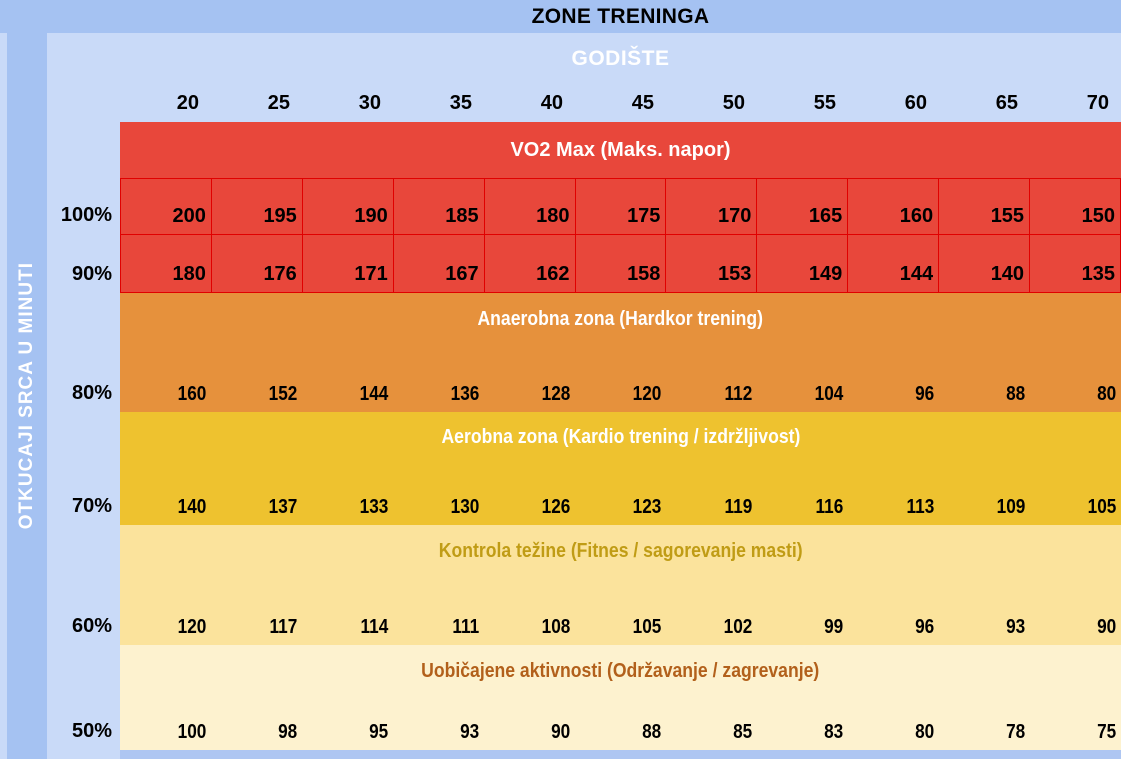 The image size is (1121, 759). What do you see at coordinates (646, 507) in the screenshot?
I see `hr-value-cell: 123` at bounding box center [646, 507].